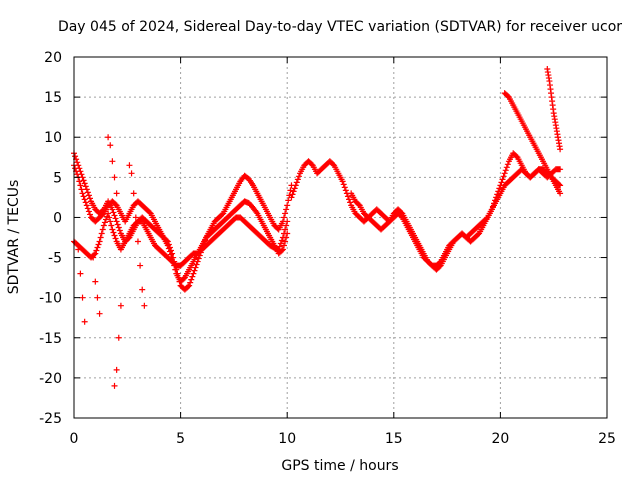 This screenshot has width=640, height=480. Describe the element at coordinates (50, 339) in the screenshot. I see `y-tick-label: -15` at that location.